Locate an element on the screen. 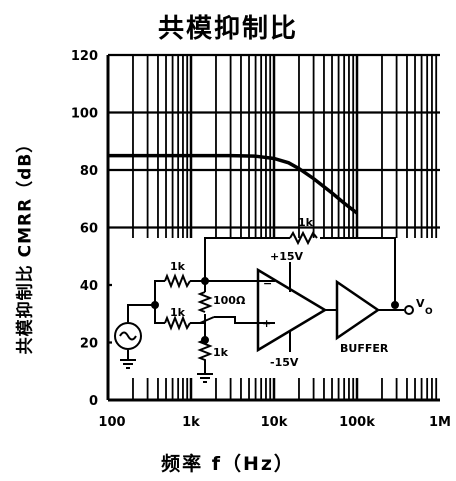  label-minus: − is located at coordinates (267, 283).